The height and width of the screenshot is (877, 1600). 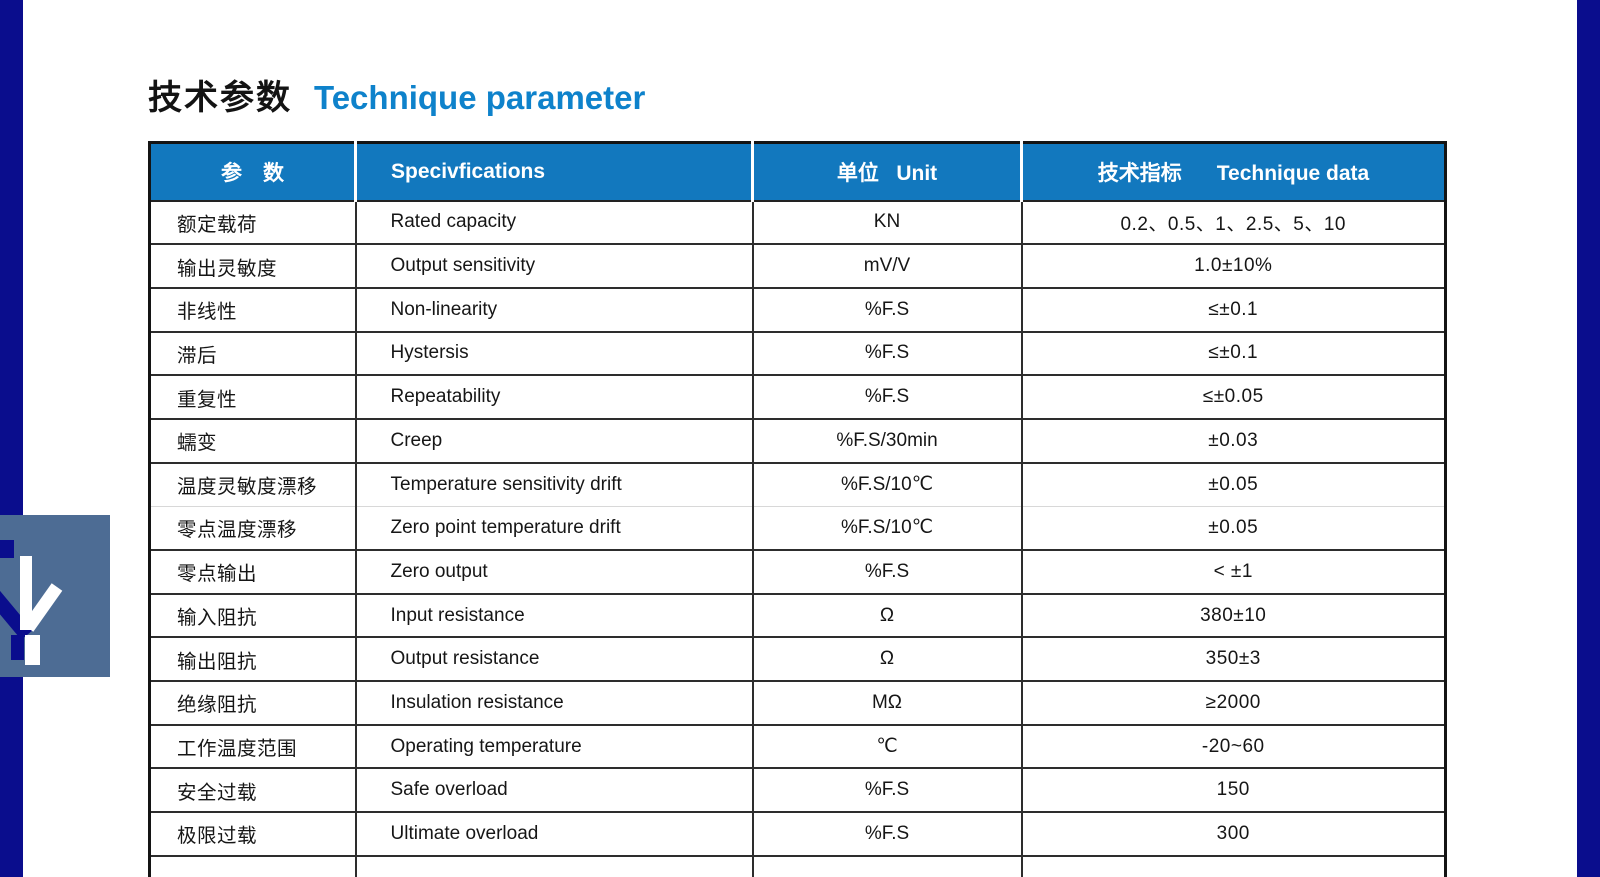 I want to click on cell-value: 350±3, so click(x=1233, y=659).